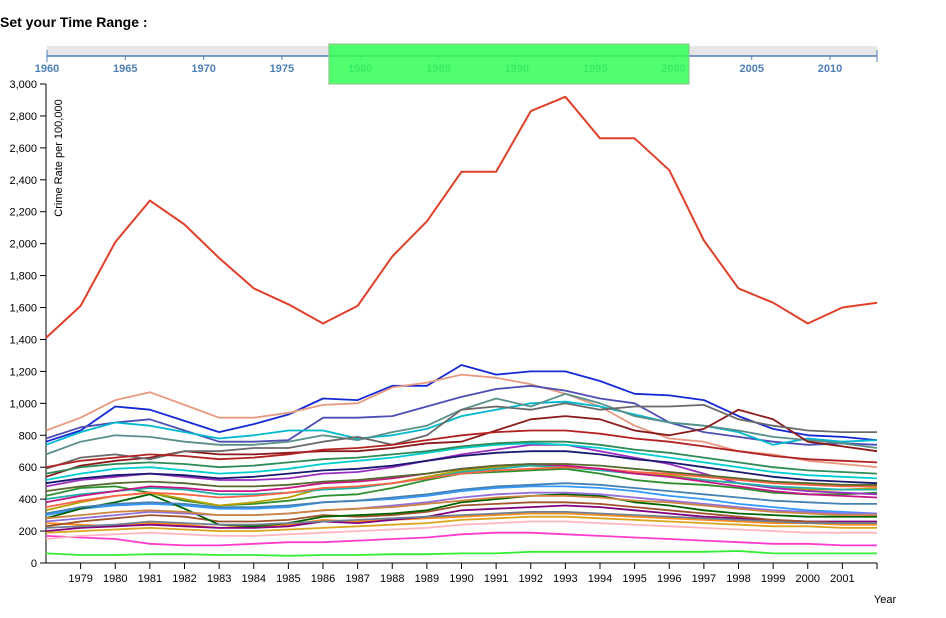 This screenshot has width=946, height=618. Describe the element at coordinates (808, 579) in the screenshot. I see `x-tick-label: 2000` at that location.